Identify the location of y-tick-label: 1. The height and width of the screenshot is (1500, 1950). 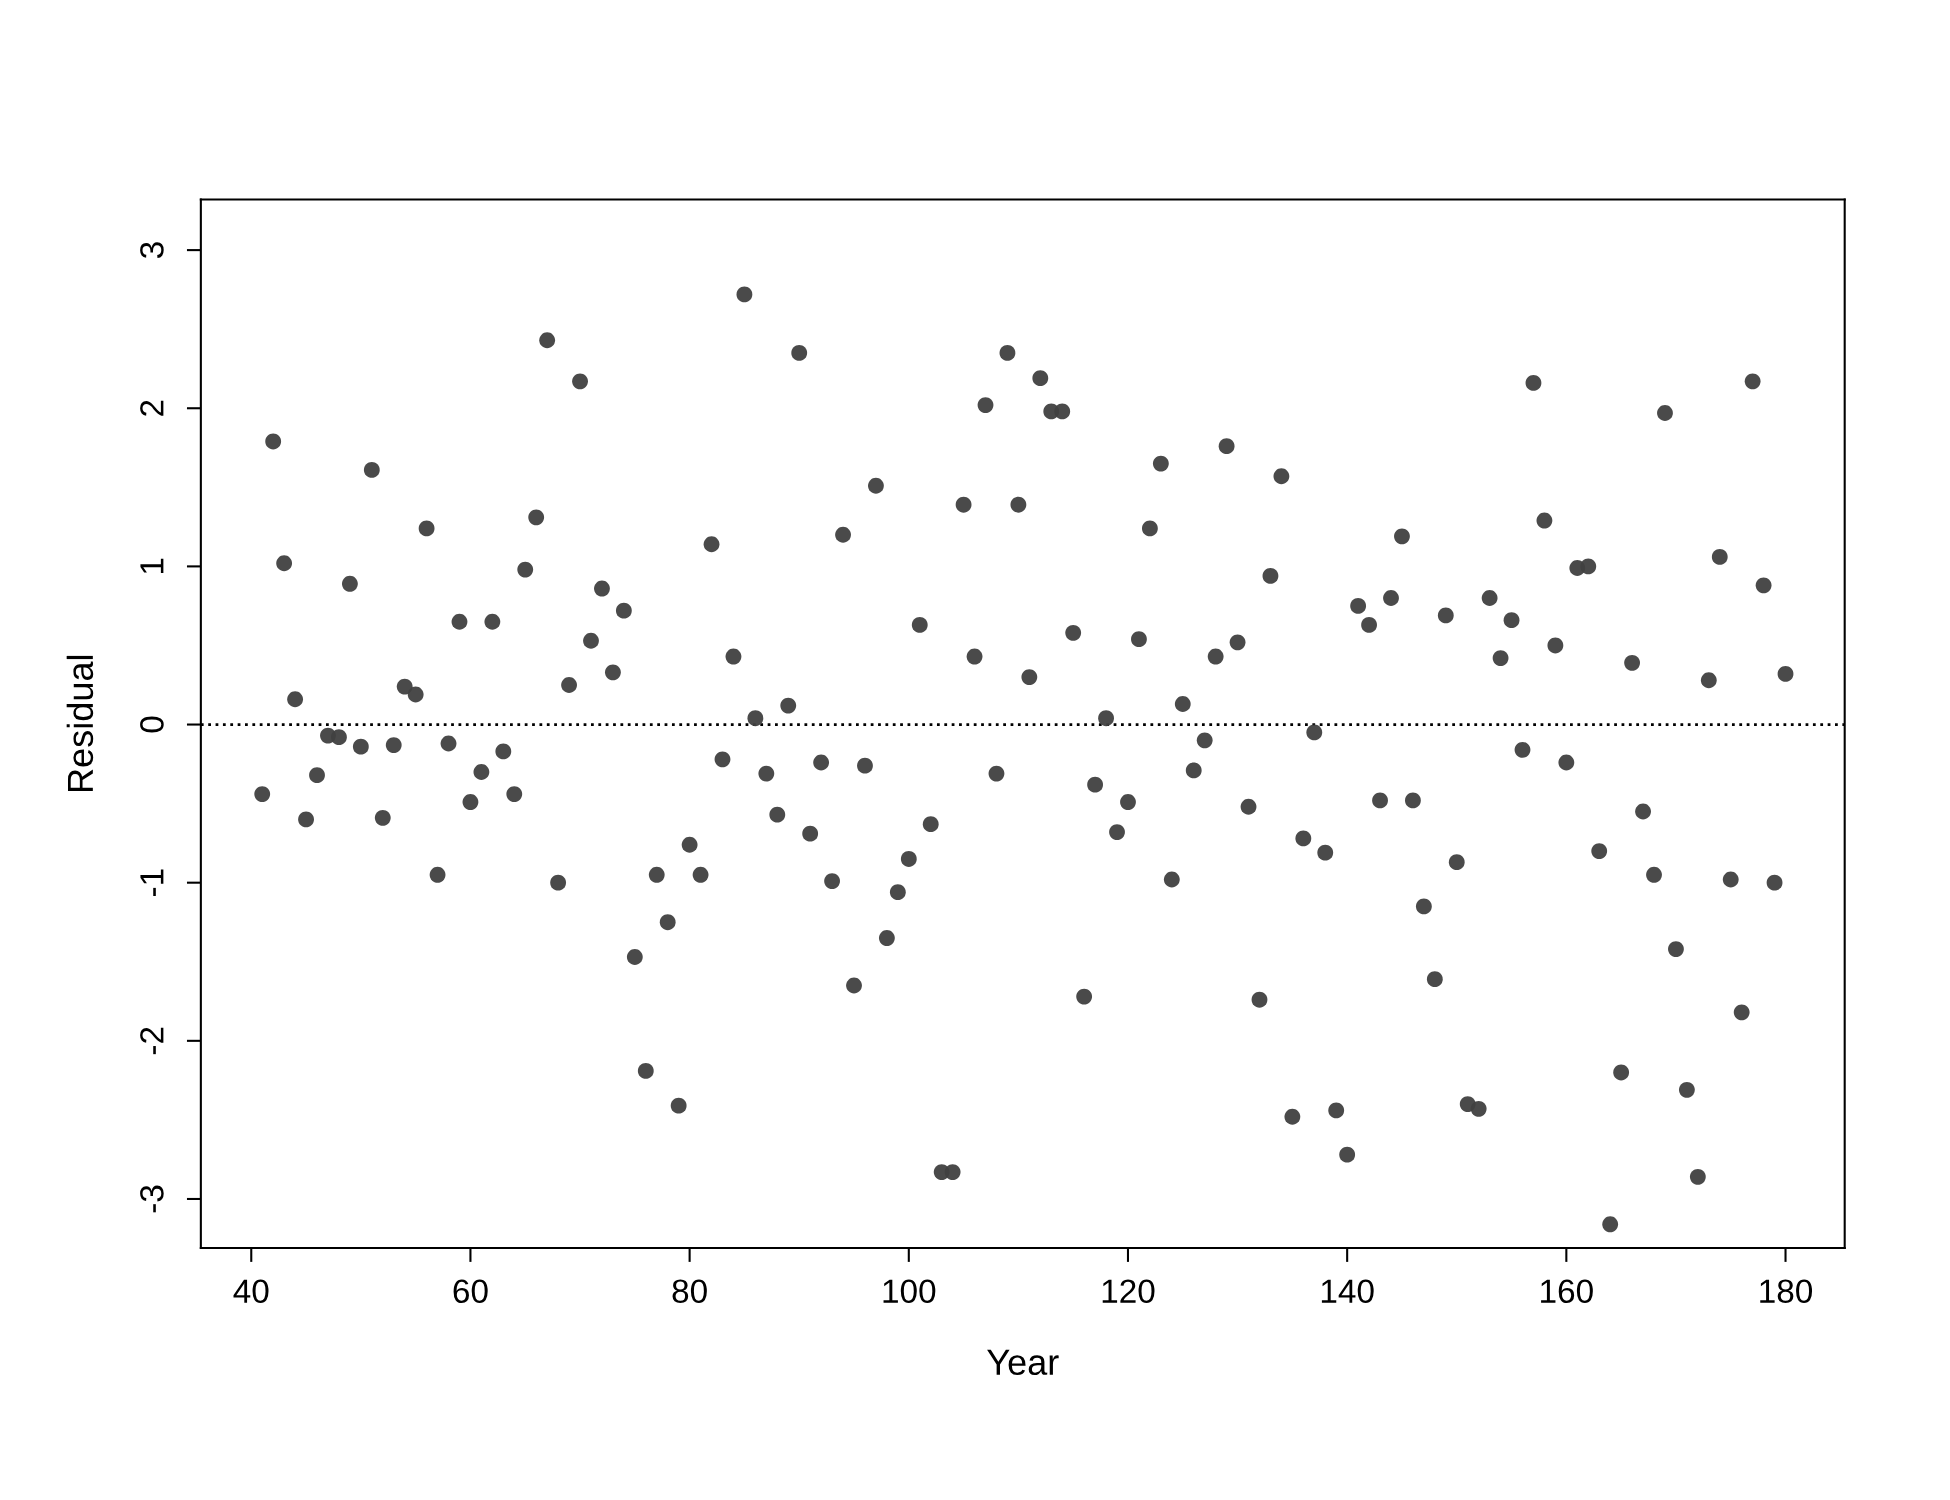
(152, 566).